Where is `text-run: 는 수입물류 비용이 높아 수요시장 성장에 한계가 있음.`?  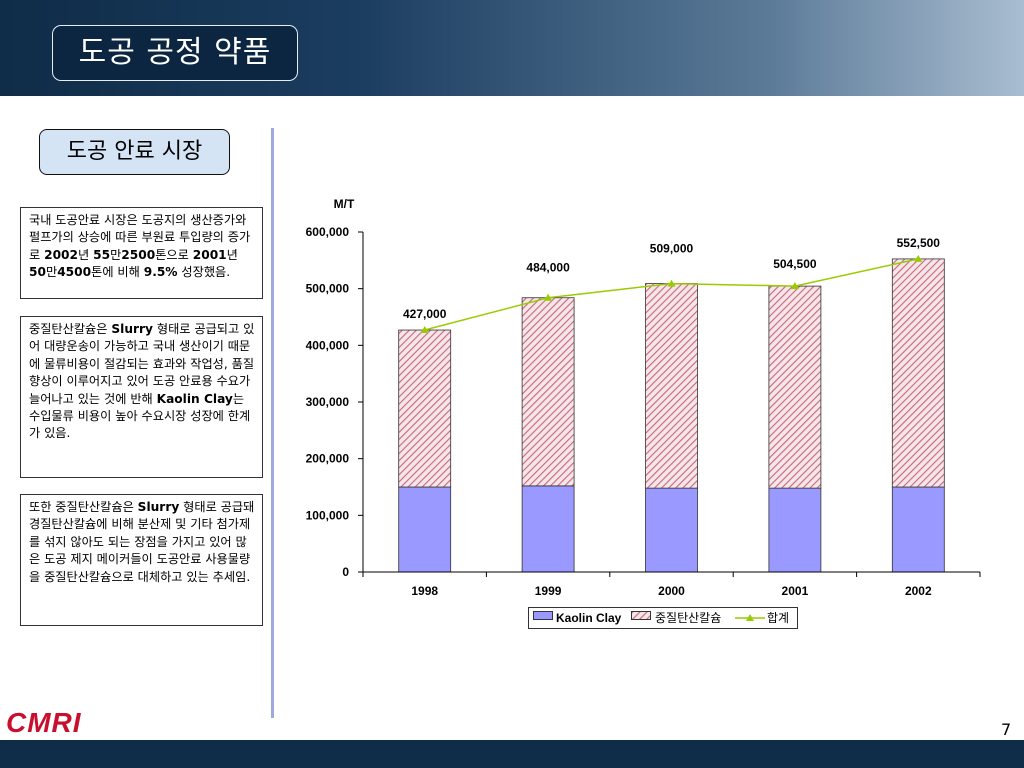 text-run: 는 수입물류 비용이 높아 수요시장 성장에 한계가 있음. is located at coordinates (140, 416).